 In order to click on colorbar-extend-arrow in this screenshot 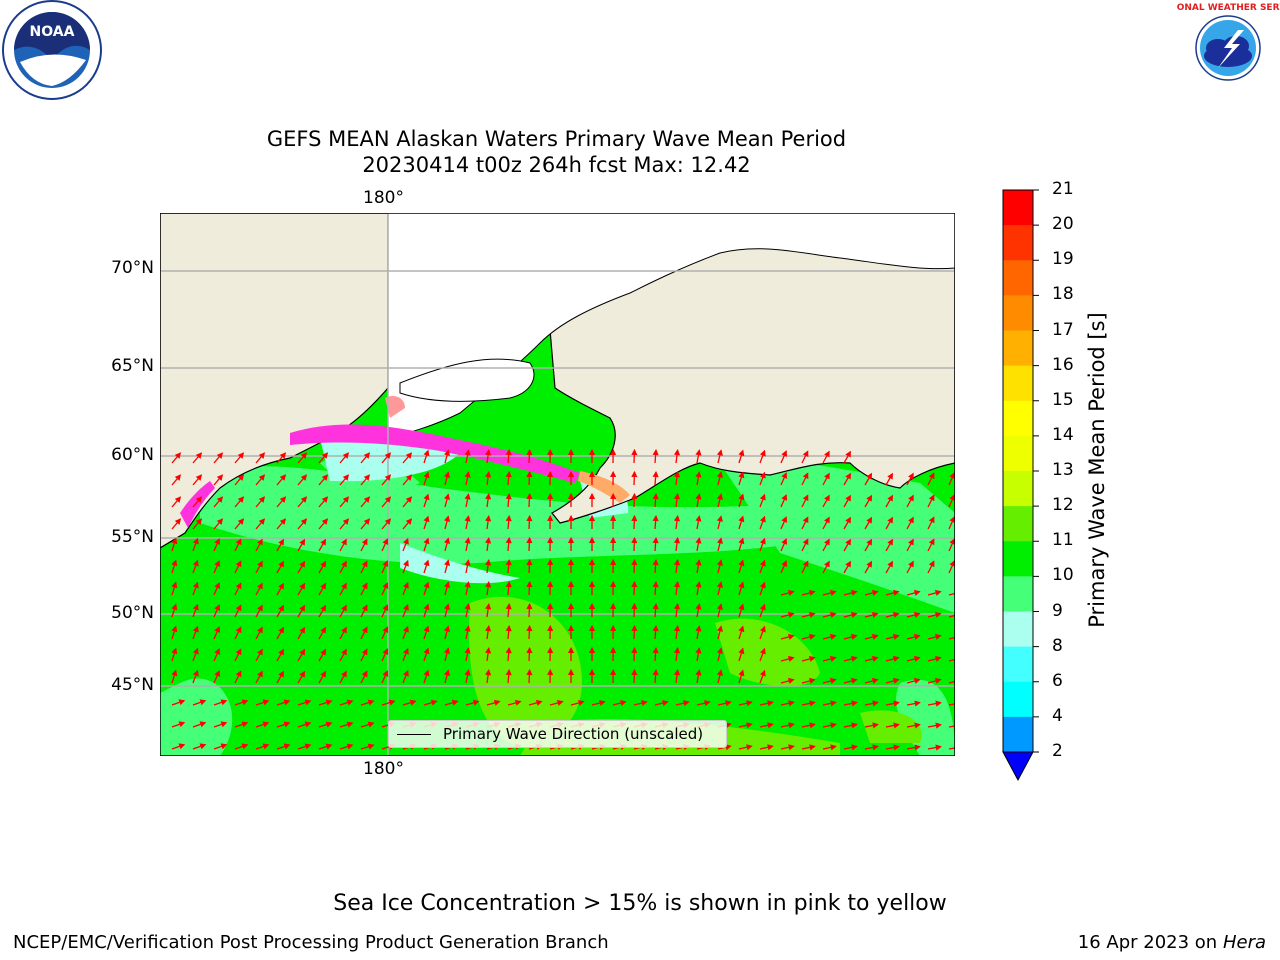, I will do `click(1018, 766)`.